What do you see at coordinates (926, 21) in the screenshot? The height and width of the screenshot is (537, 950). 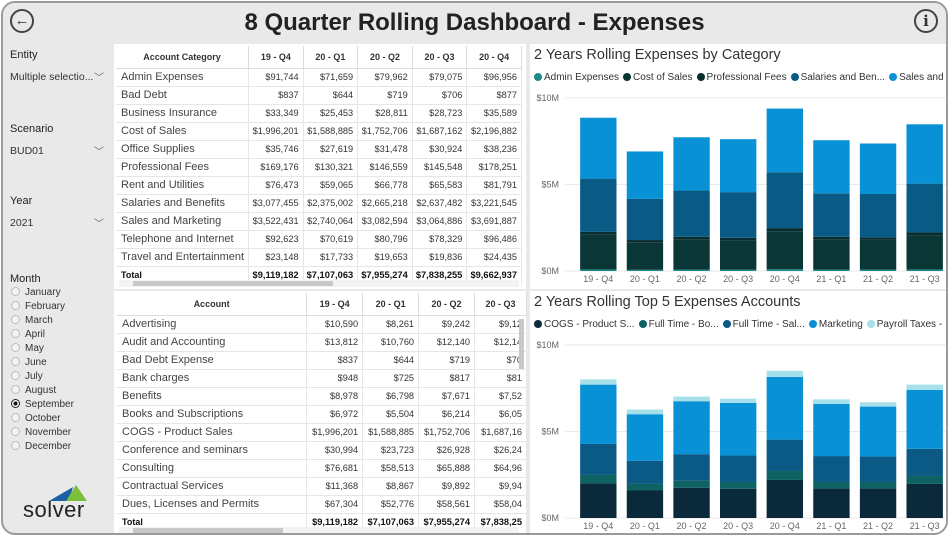 I see `info-button: i` at bounding box center [926, 21].